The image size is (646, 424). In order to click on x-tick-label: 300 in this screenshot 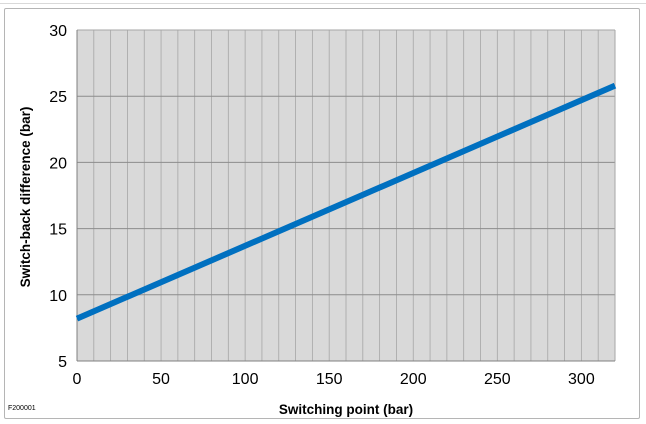, I will do `click(581, 379)`.